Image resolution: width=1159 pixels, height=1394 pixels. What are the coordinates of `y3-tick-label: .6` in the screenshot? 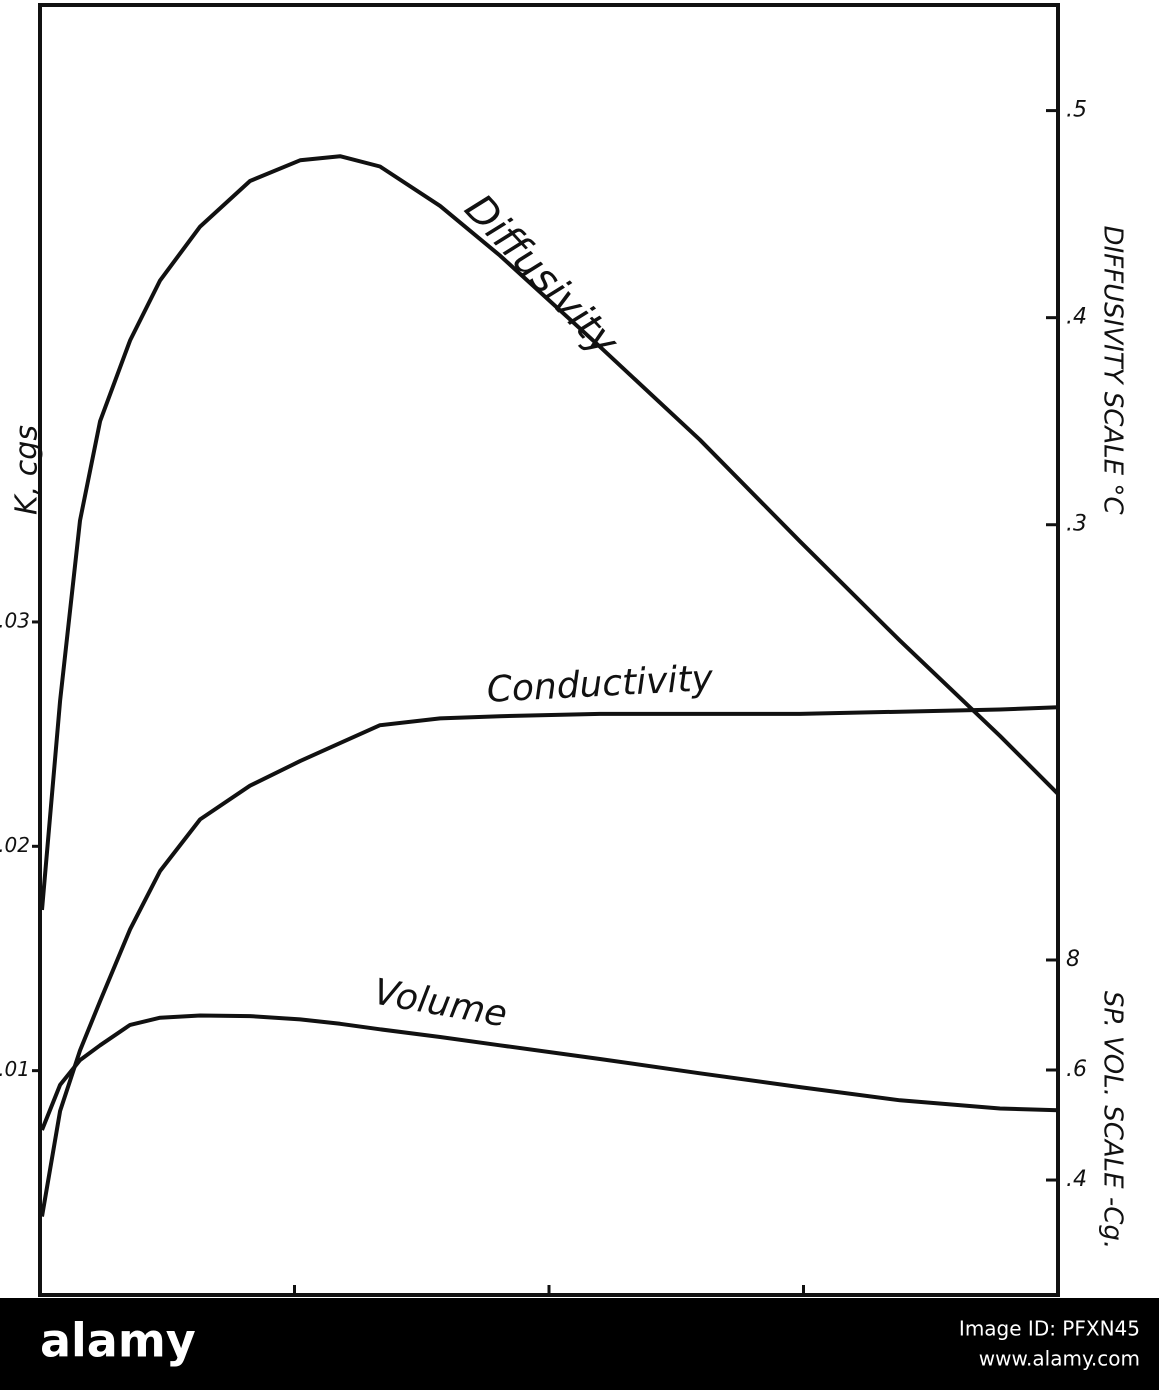 It's located at (1076, 1069).